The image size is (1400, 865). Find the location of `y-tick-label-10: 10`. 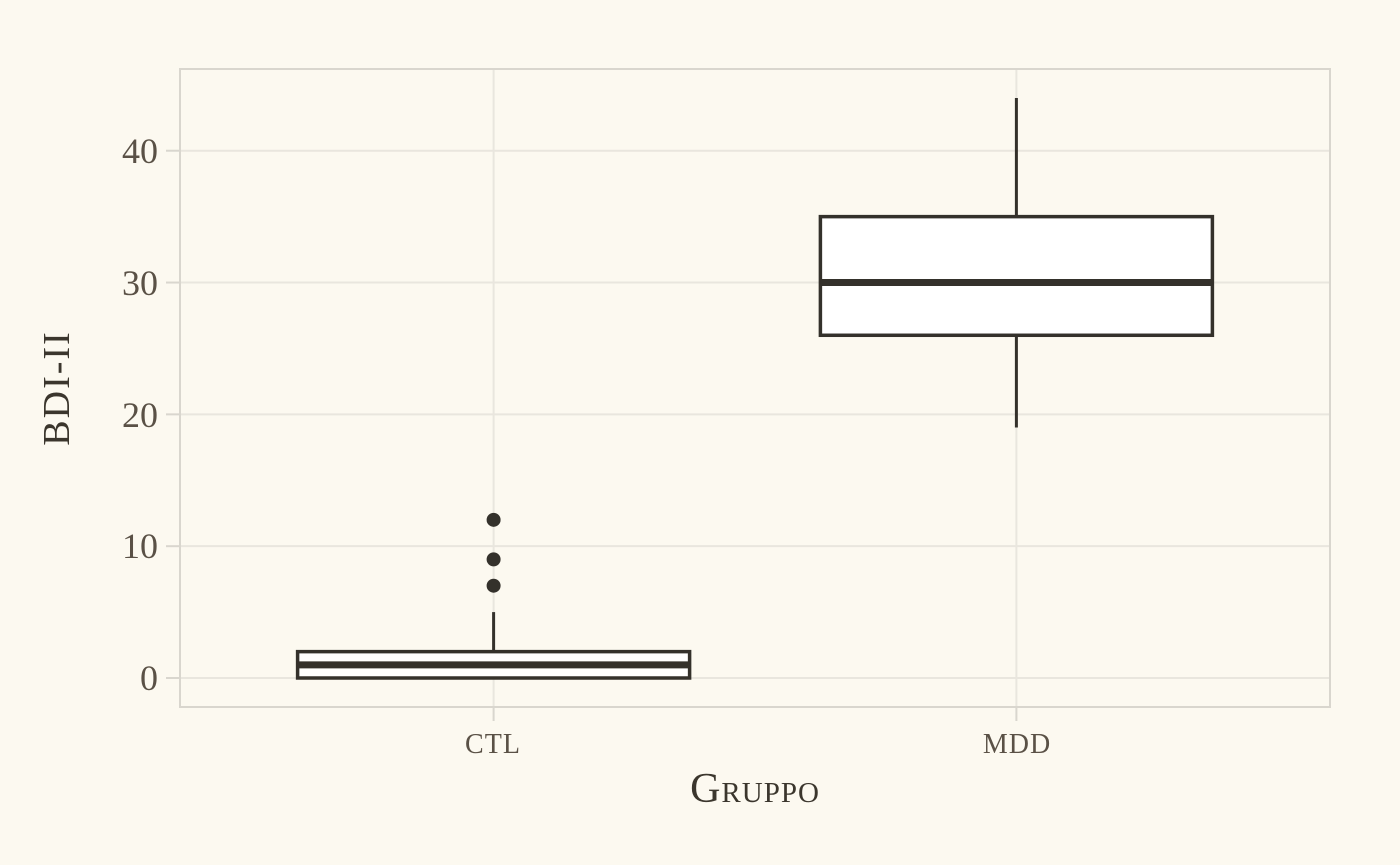

y-tick-label-10: 10 is located at coordinates (140, 546).